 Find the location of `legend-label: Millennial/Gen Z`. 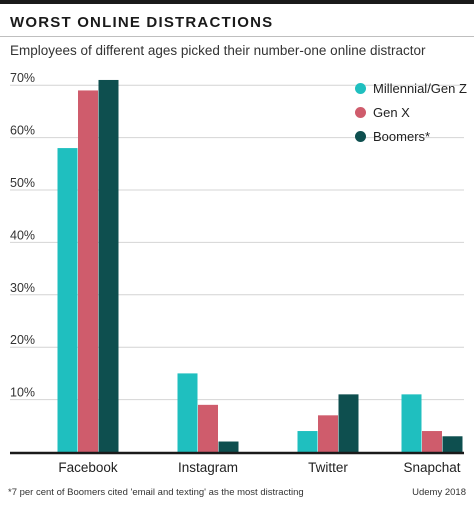

legend-label: Millennial/Gen Z is located at coordinates (420, 88).